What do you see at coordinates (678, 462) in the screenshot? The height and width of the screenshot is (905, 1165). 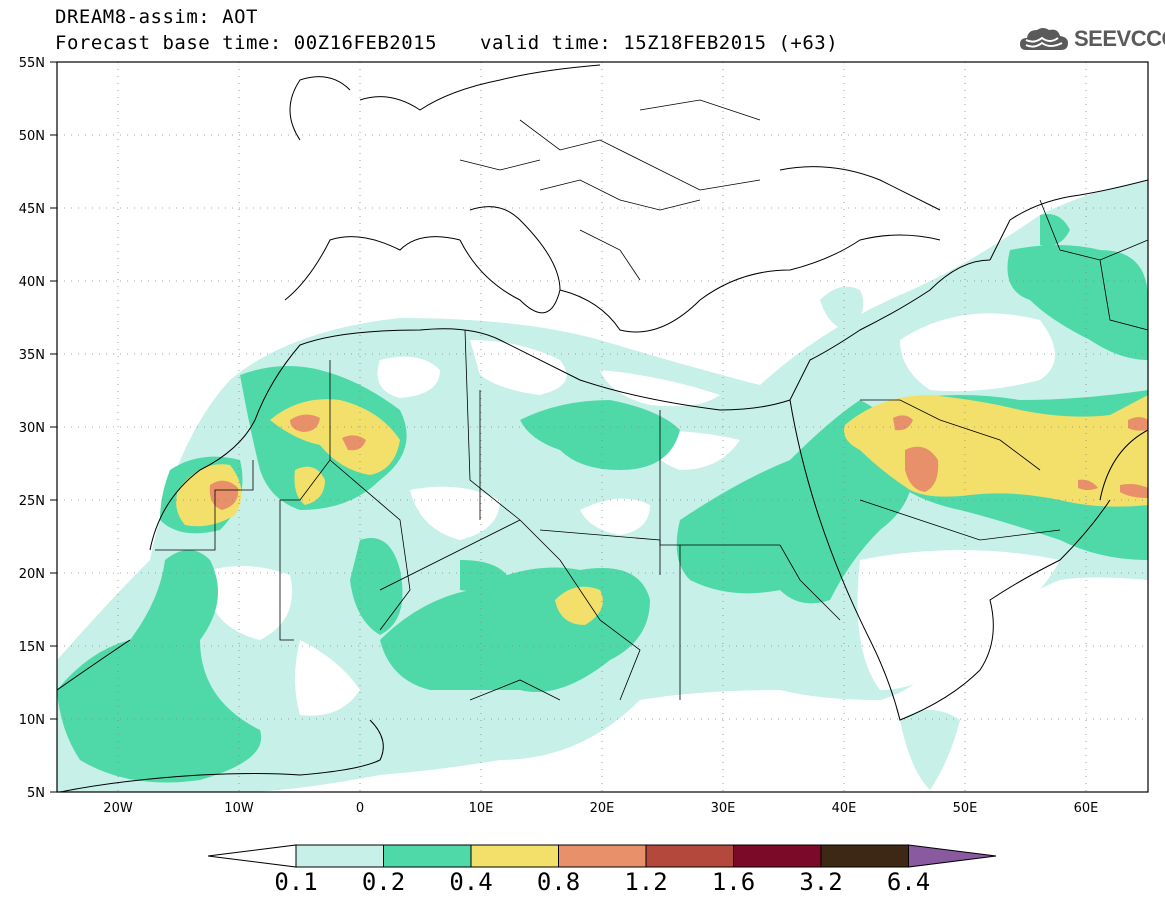 I see `aot-contour-0.8` at bounding box center [678, 462].